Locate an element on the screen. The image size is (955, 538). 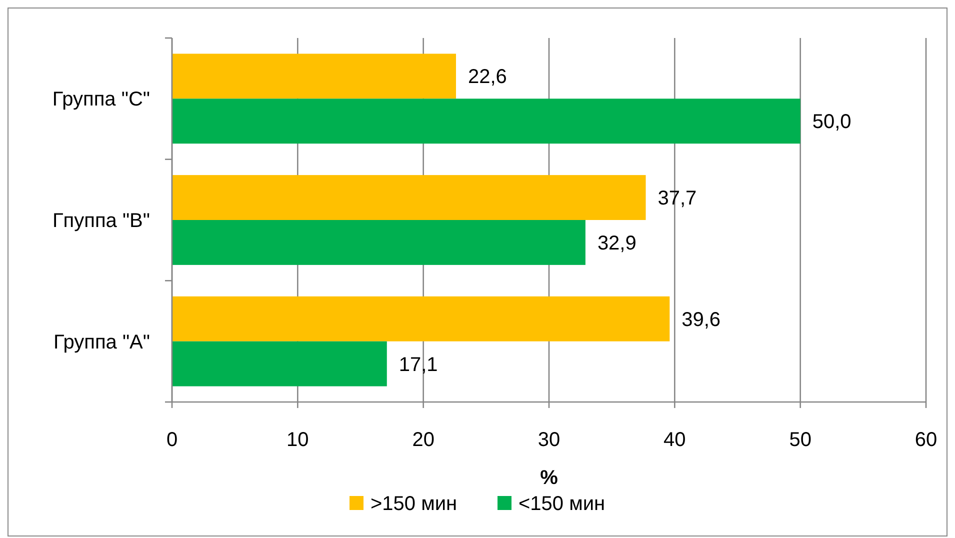
x-axis-title: % is located at coordinates (549, 478).